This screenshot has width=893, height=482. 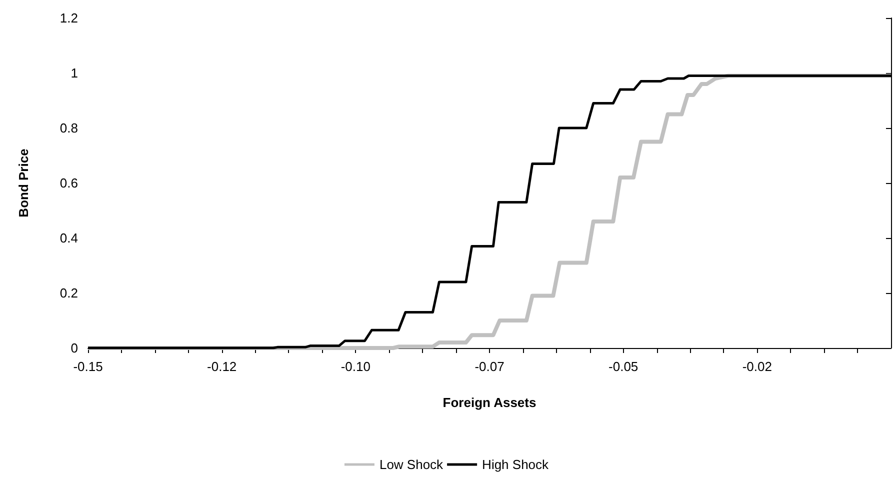 What do you see at coordinates (23, 183) in the screenshot?
I see `y-axis-title: Bond Price` at bounding box center [23, 183].